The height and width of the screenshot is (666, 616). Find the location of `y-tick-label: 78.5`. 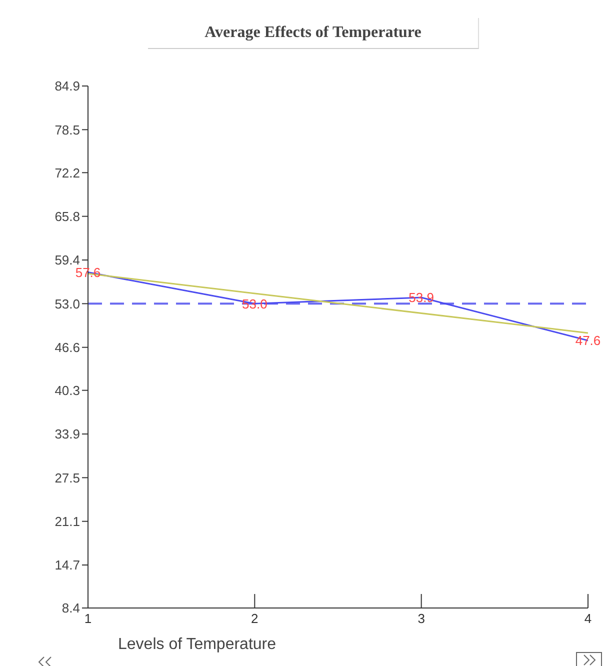

y-tick-label: 78.5 is located at coordinates (67, 130).